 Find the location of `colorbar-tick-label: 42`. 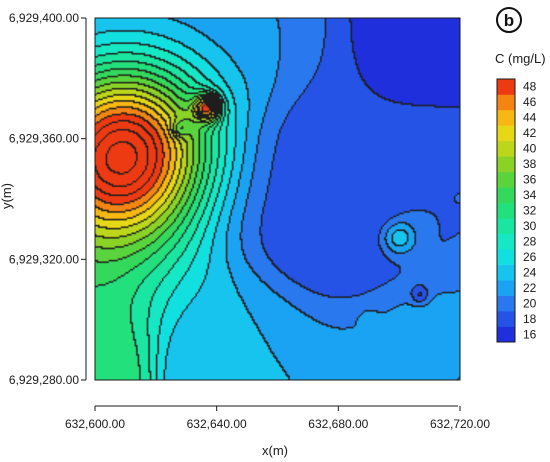

colorbar-tick-label: 42 is located at coordinates (530, 133).